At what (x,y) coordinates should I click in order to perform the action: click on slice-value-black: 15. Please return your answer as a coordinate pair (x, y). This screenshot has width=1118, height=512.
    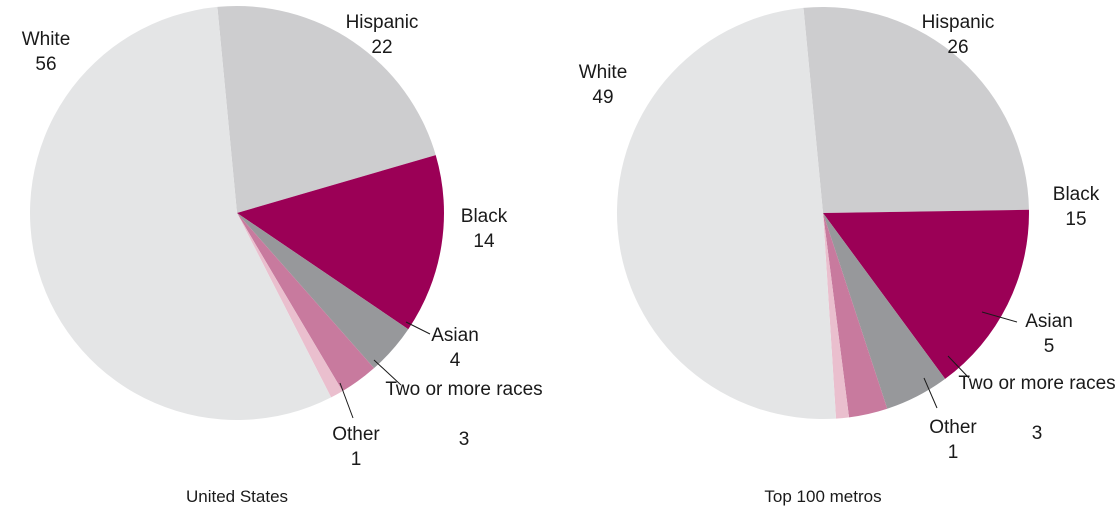
    Looking at the image, I should click on (1075, 219).